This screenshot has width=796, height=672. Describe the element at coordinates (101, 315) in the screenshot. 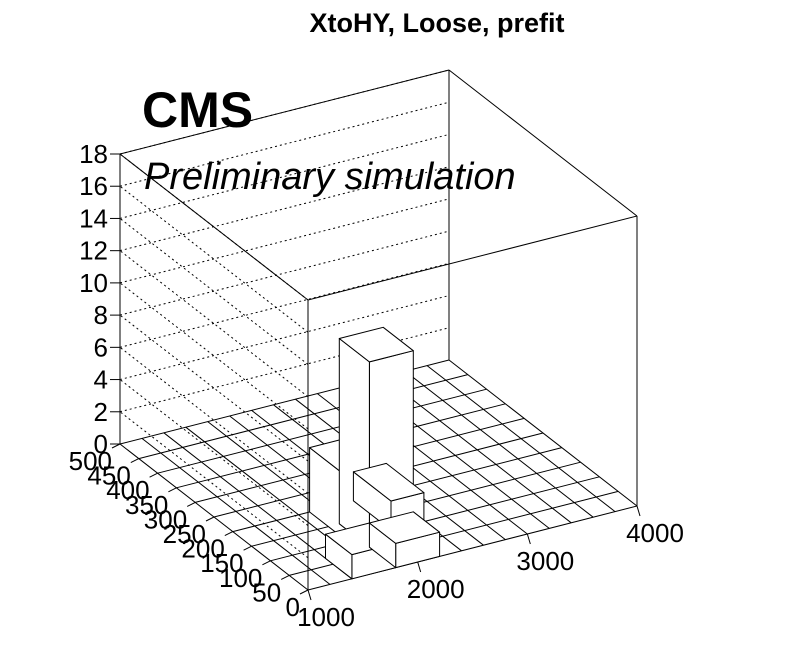

I see `z-tick-label: 8` at that location.